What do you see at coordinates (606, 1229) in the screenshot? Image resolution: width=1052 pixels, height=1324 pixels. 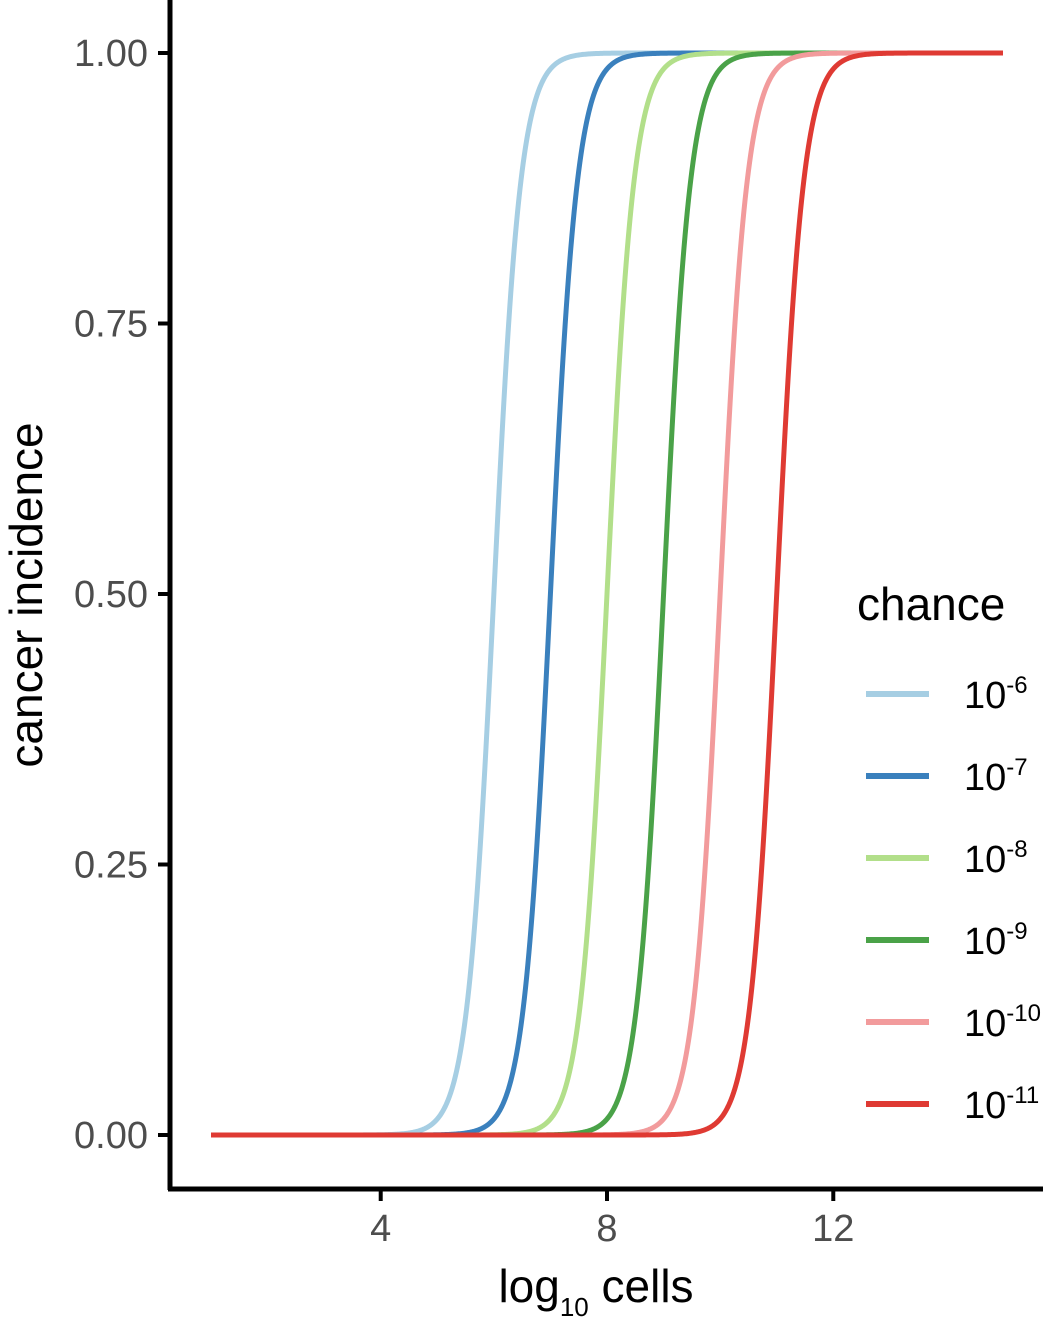 I see `x-tick-label: 8` at bounding box center [606, 1229].